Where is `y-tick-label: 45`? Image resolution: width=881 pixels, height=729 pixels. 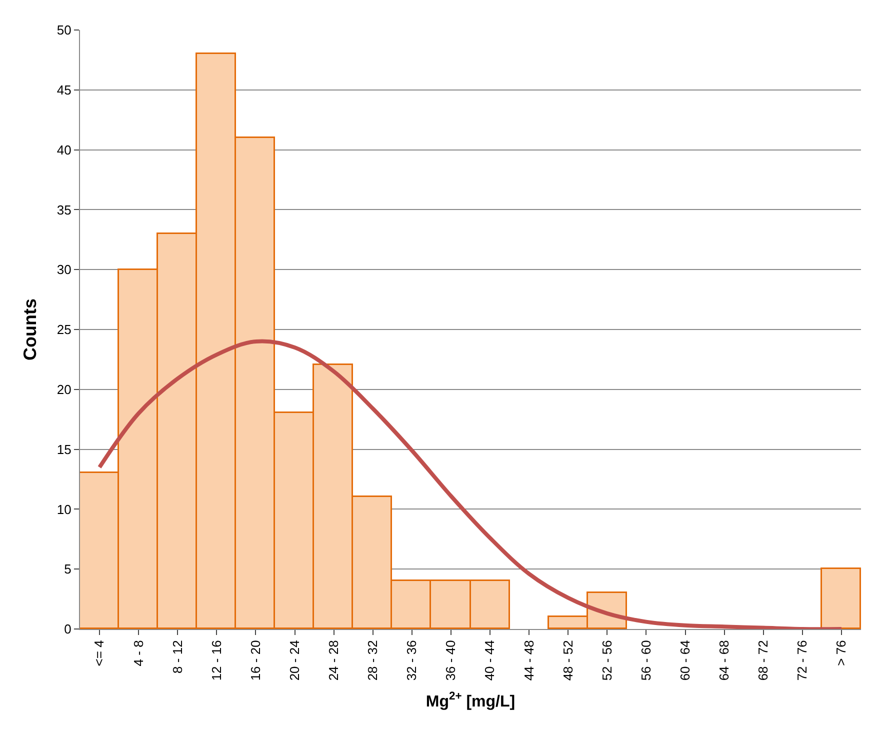
y-tick-label: 45 is located at coordinates (64, 90).